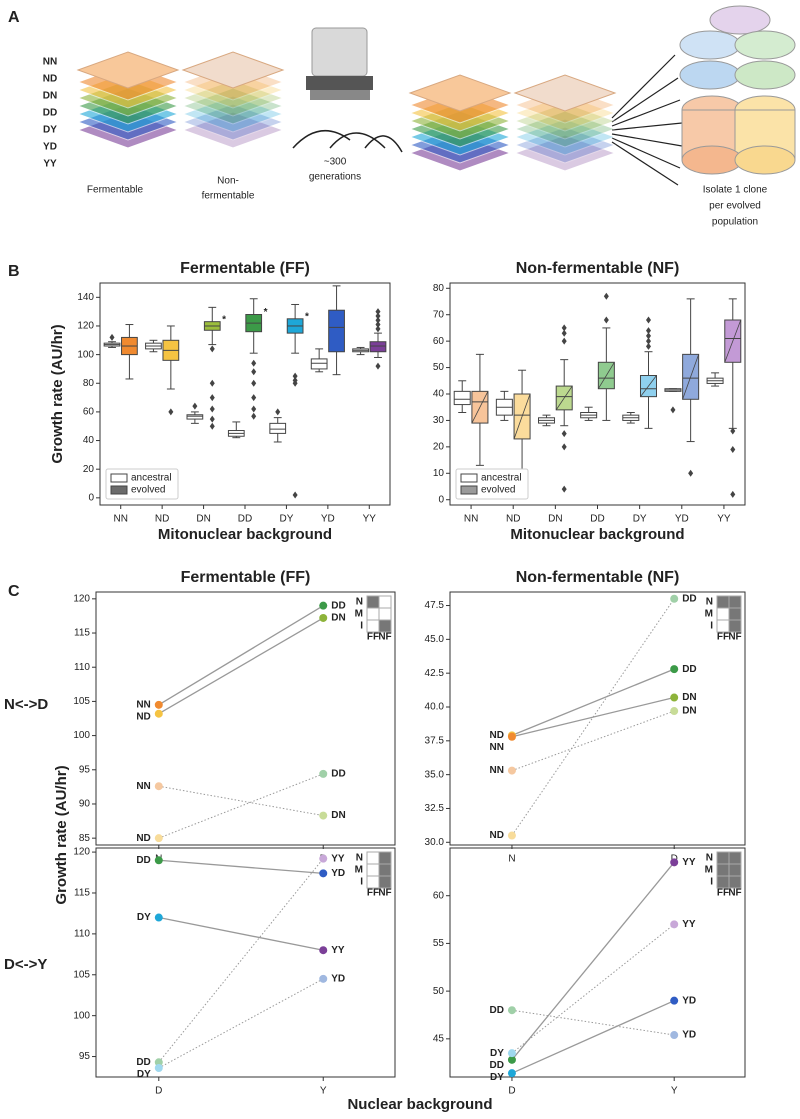  I want to click on point-label: YD, so click(689, 1035).